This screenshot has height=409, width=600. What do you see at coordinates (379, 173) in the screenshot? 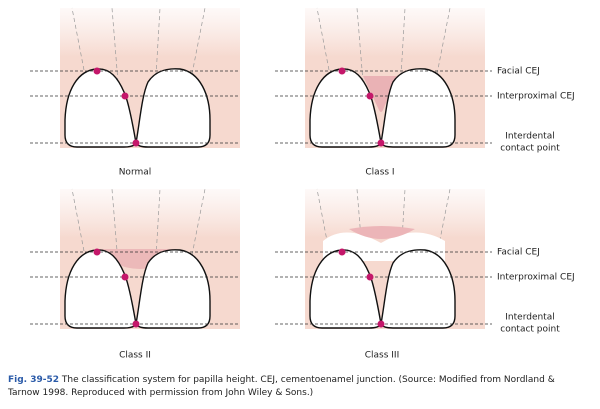
I see `panel-label: Class I` at bounding box center [379, 173].